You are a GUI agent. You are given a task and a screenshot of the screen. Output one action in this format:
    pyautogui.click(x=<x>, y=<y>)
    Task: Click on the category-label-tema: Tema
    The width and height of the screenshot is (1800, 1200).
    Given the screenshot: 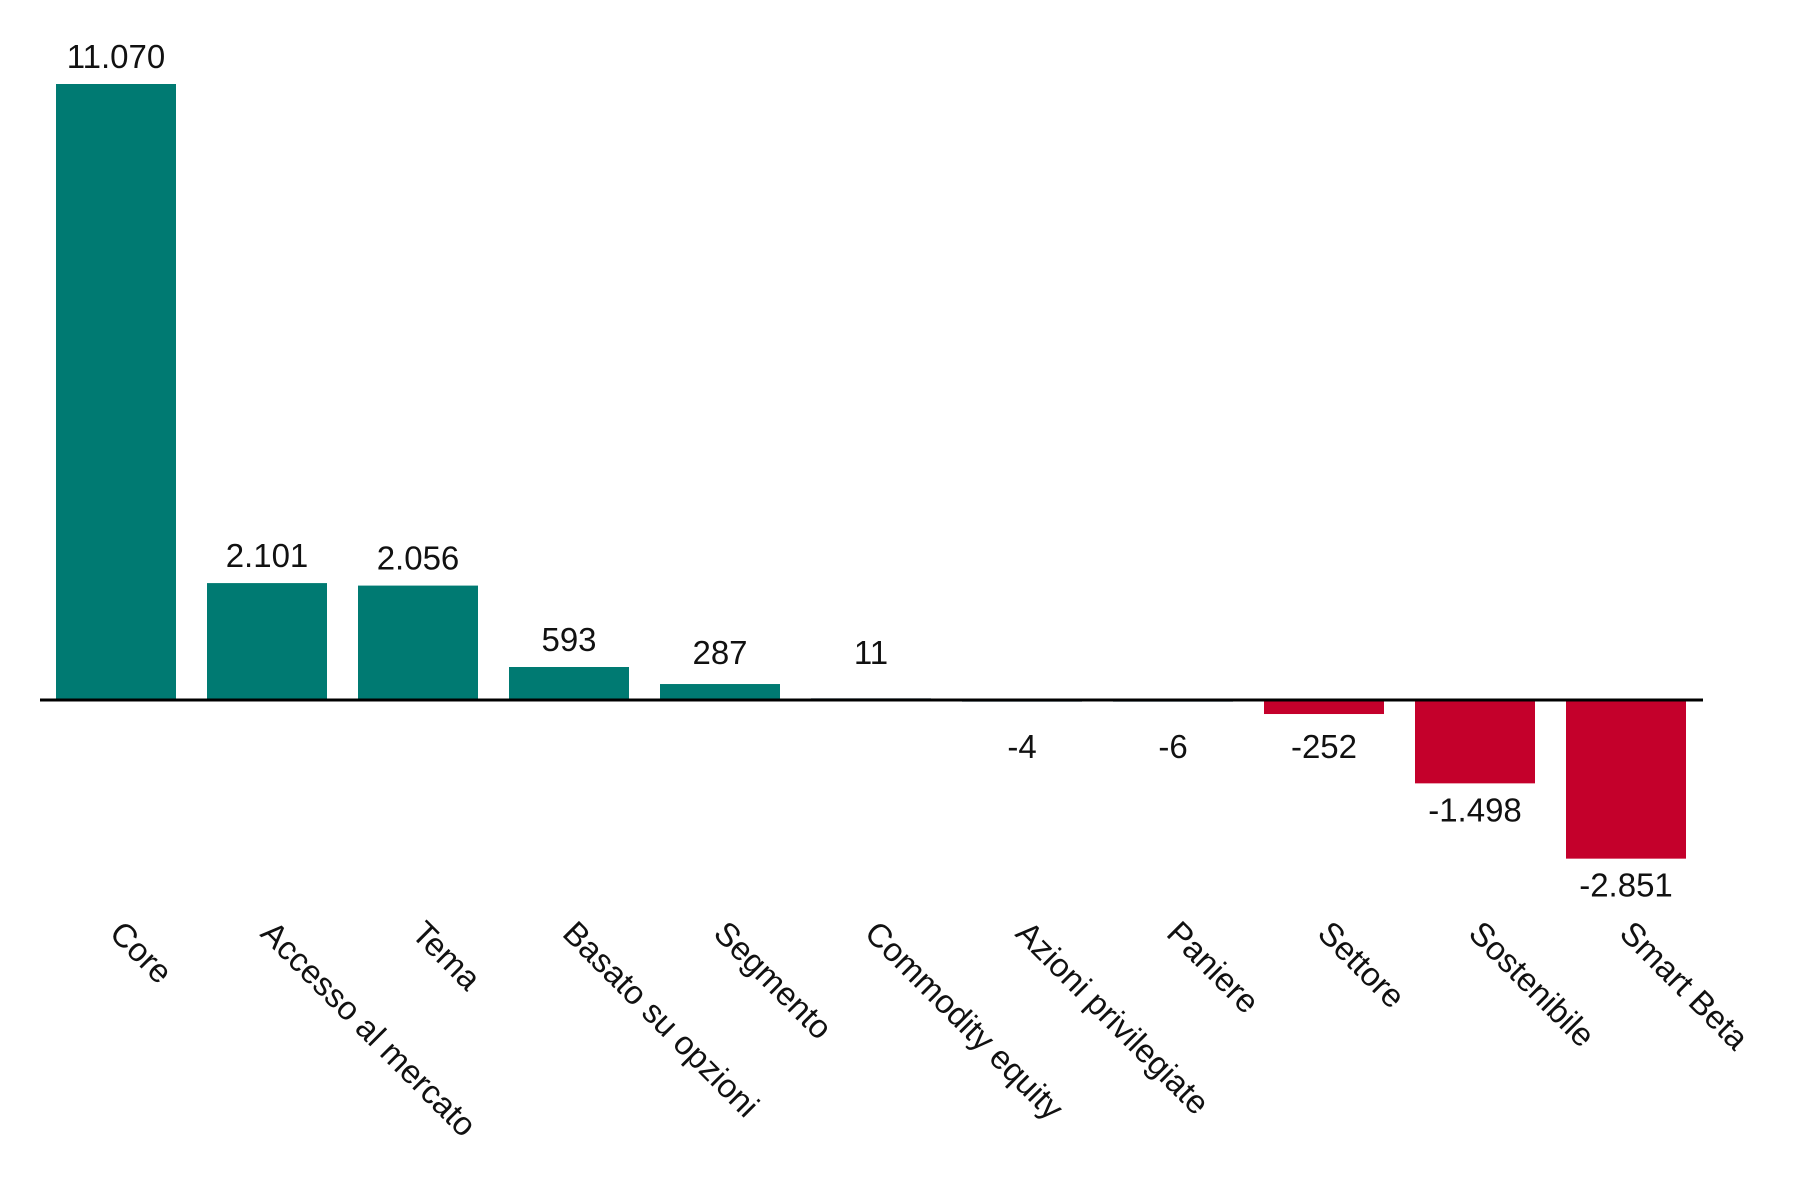 What is the action you would take?
    pyautogui.click(x=447, y=956)
    